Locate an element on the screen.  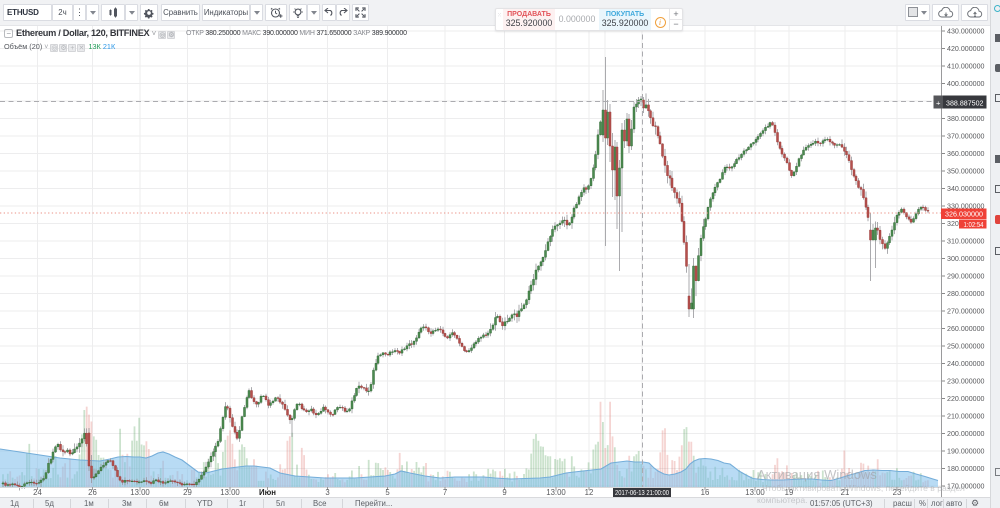
svg-text: 23 is located at coordinates (897, 492).